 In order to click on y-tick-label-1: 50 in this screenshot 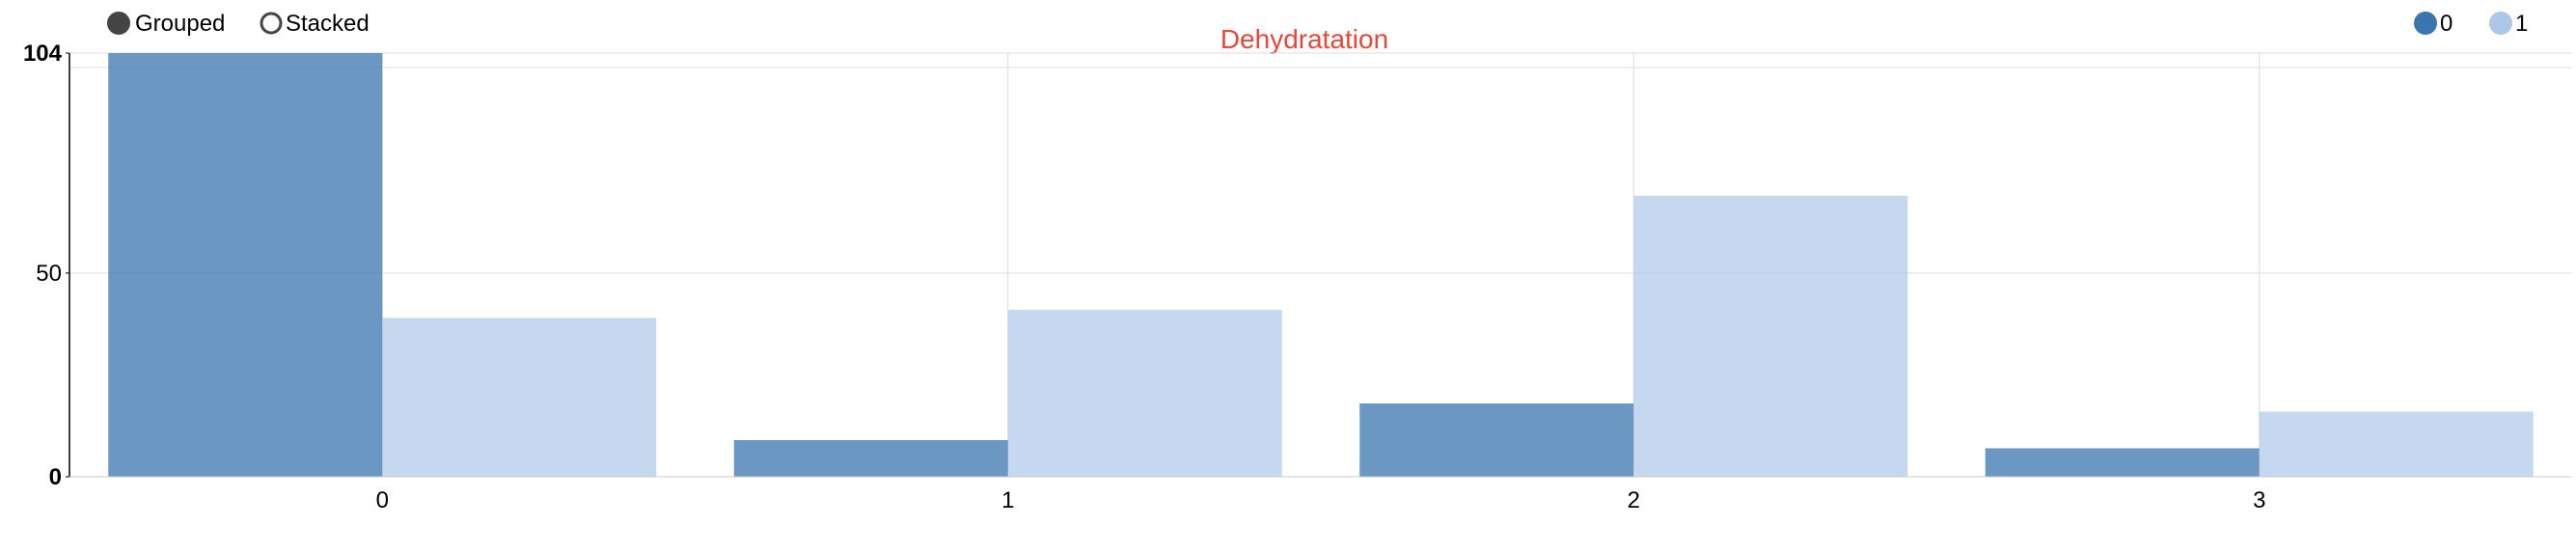, I will do `click(49, 274)`.